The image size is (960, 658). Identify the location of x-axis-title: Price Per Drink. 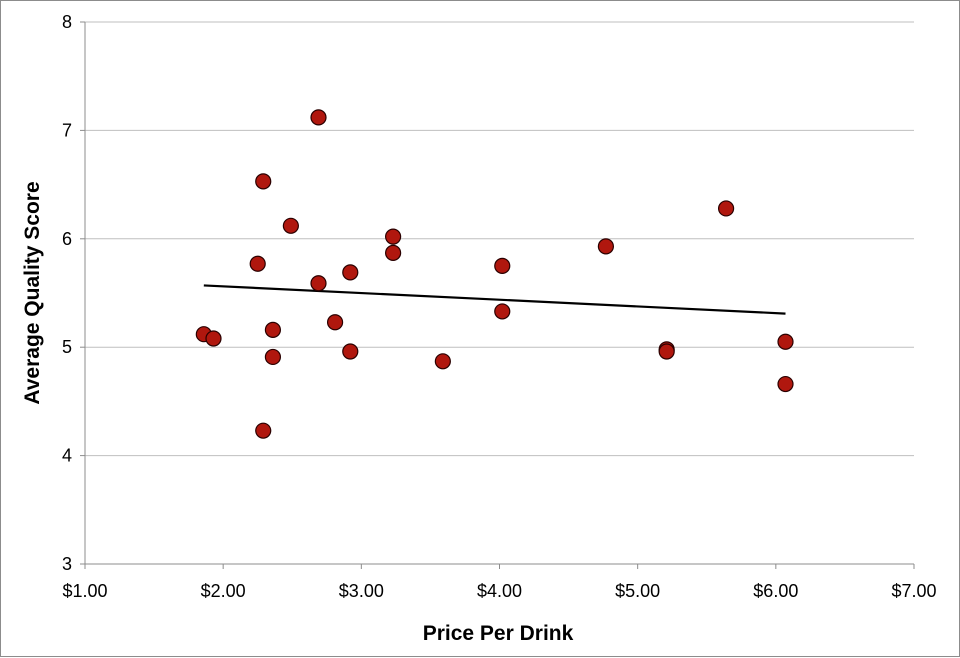
(498, 633).